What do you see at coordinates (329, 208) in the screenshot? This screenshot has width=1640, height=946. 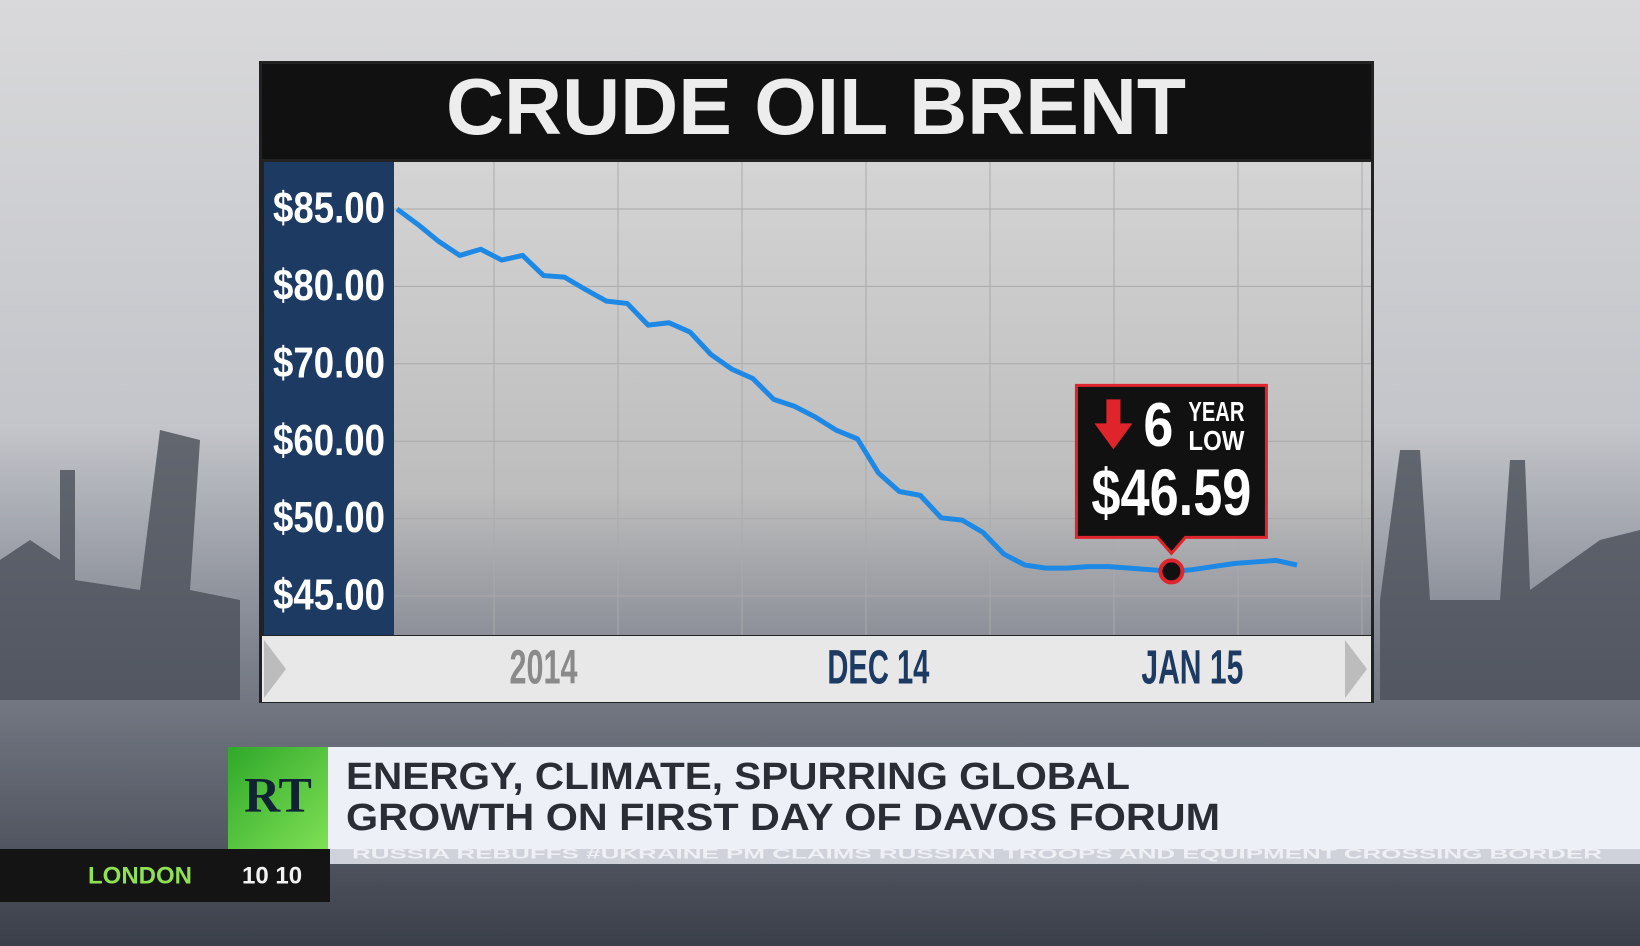 I see `y-tick-label: $85.00` at bounding box center [329, 208].